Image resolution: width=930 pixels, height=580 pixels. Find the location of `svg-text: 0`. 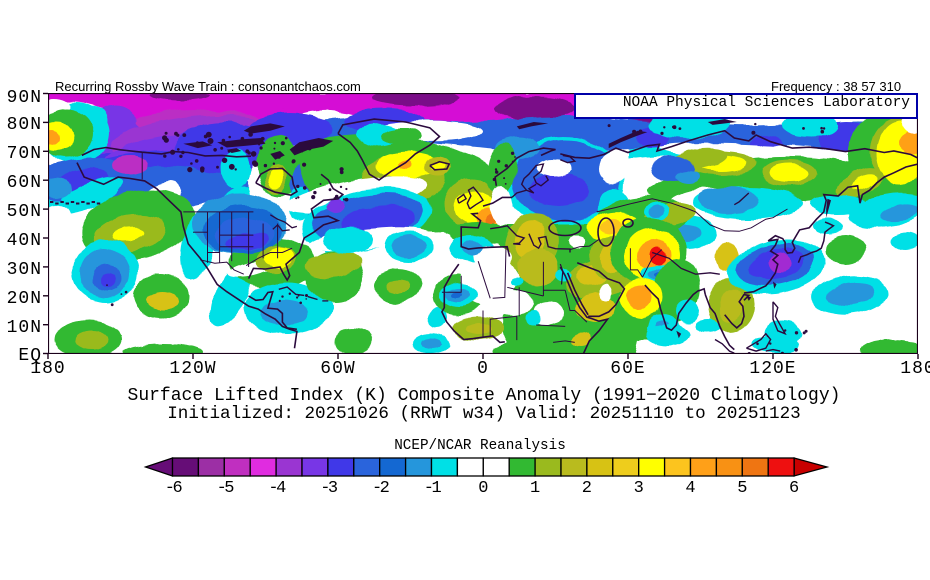

svg-text: 0 is located at coordinates (483, 488).